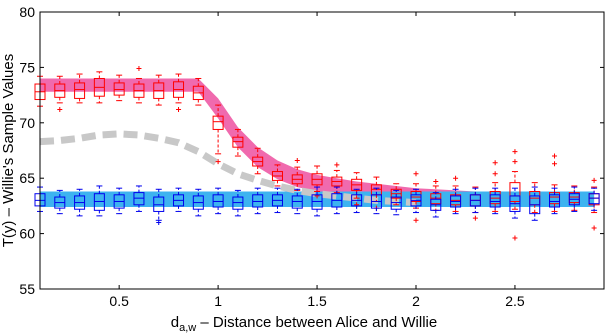 The image size is (606, 334). I want to click on x-tick-label: 2, so click(416, 301).